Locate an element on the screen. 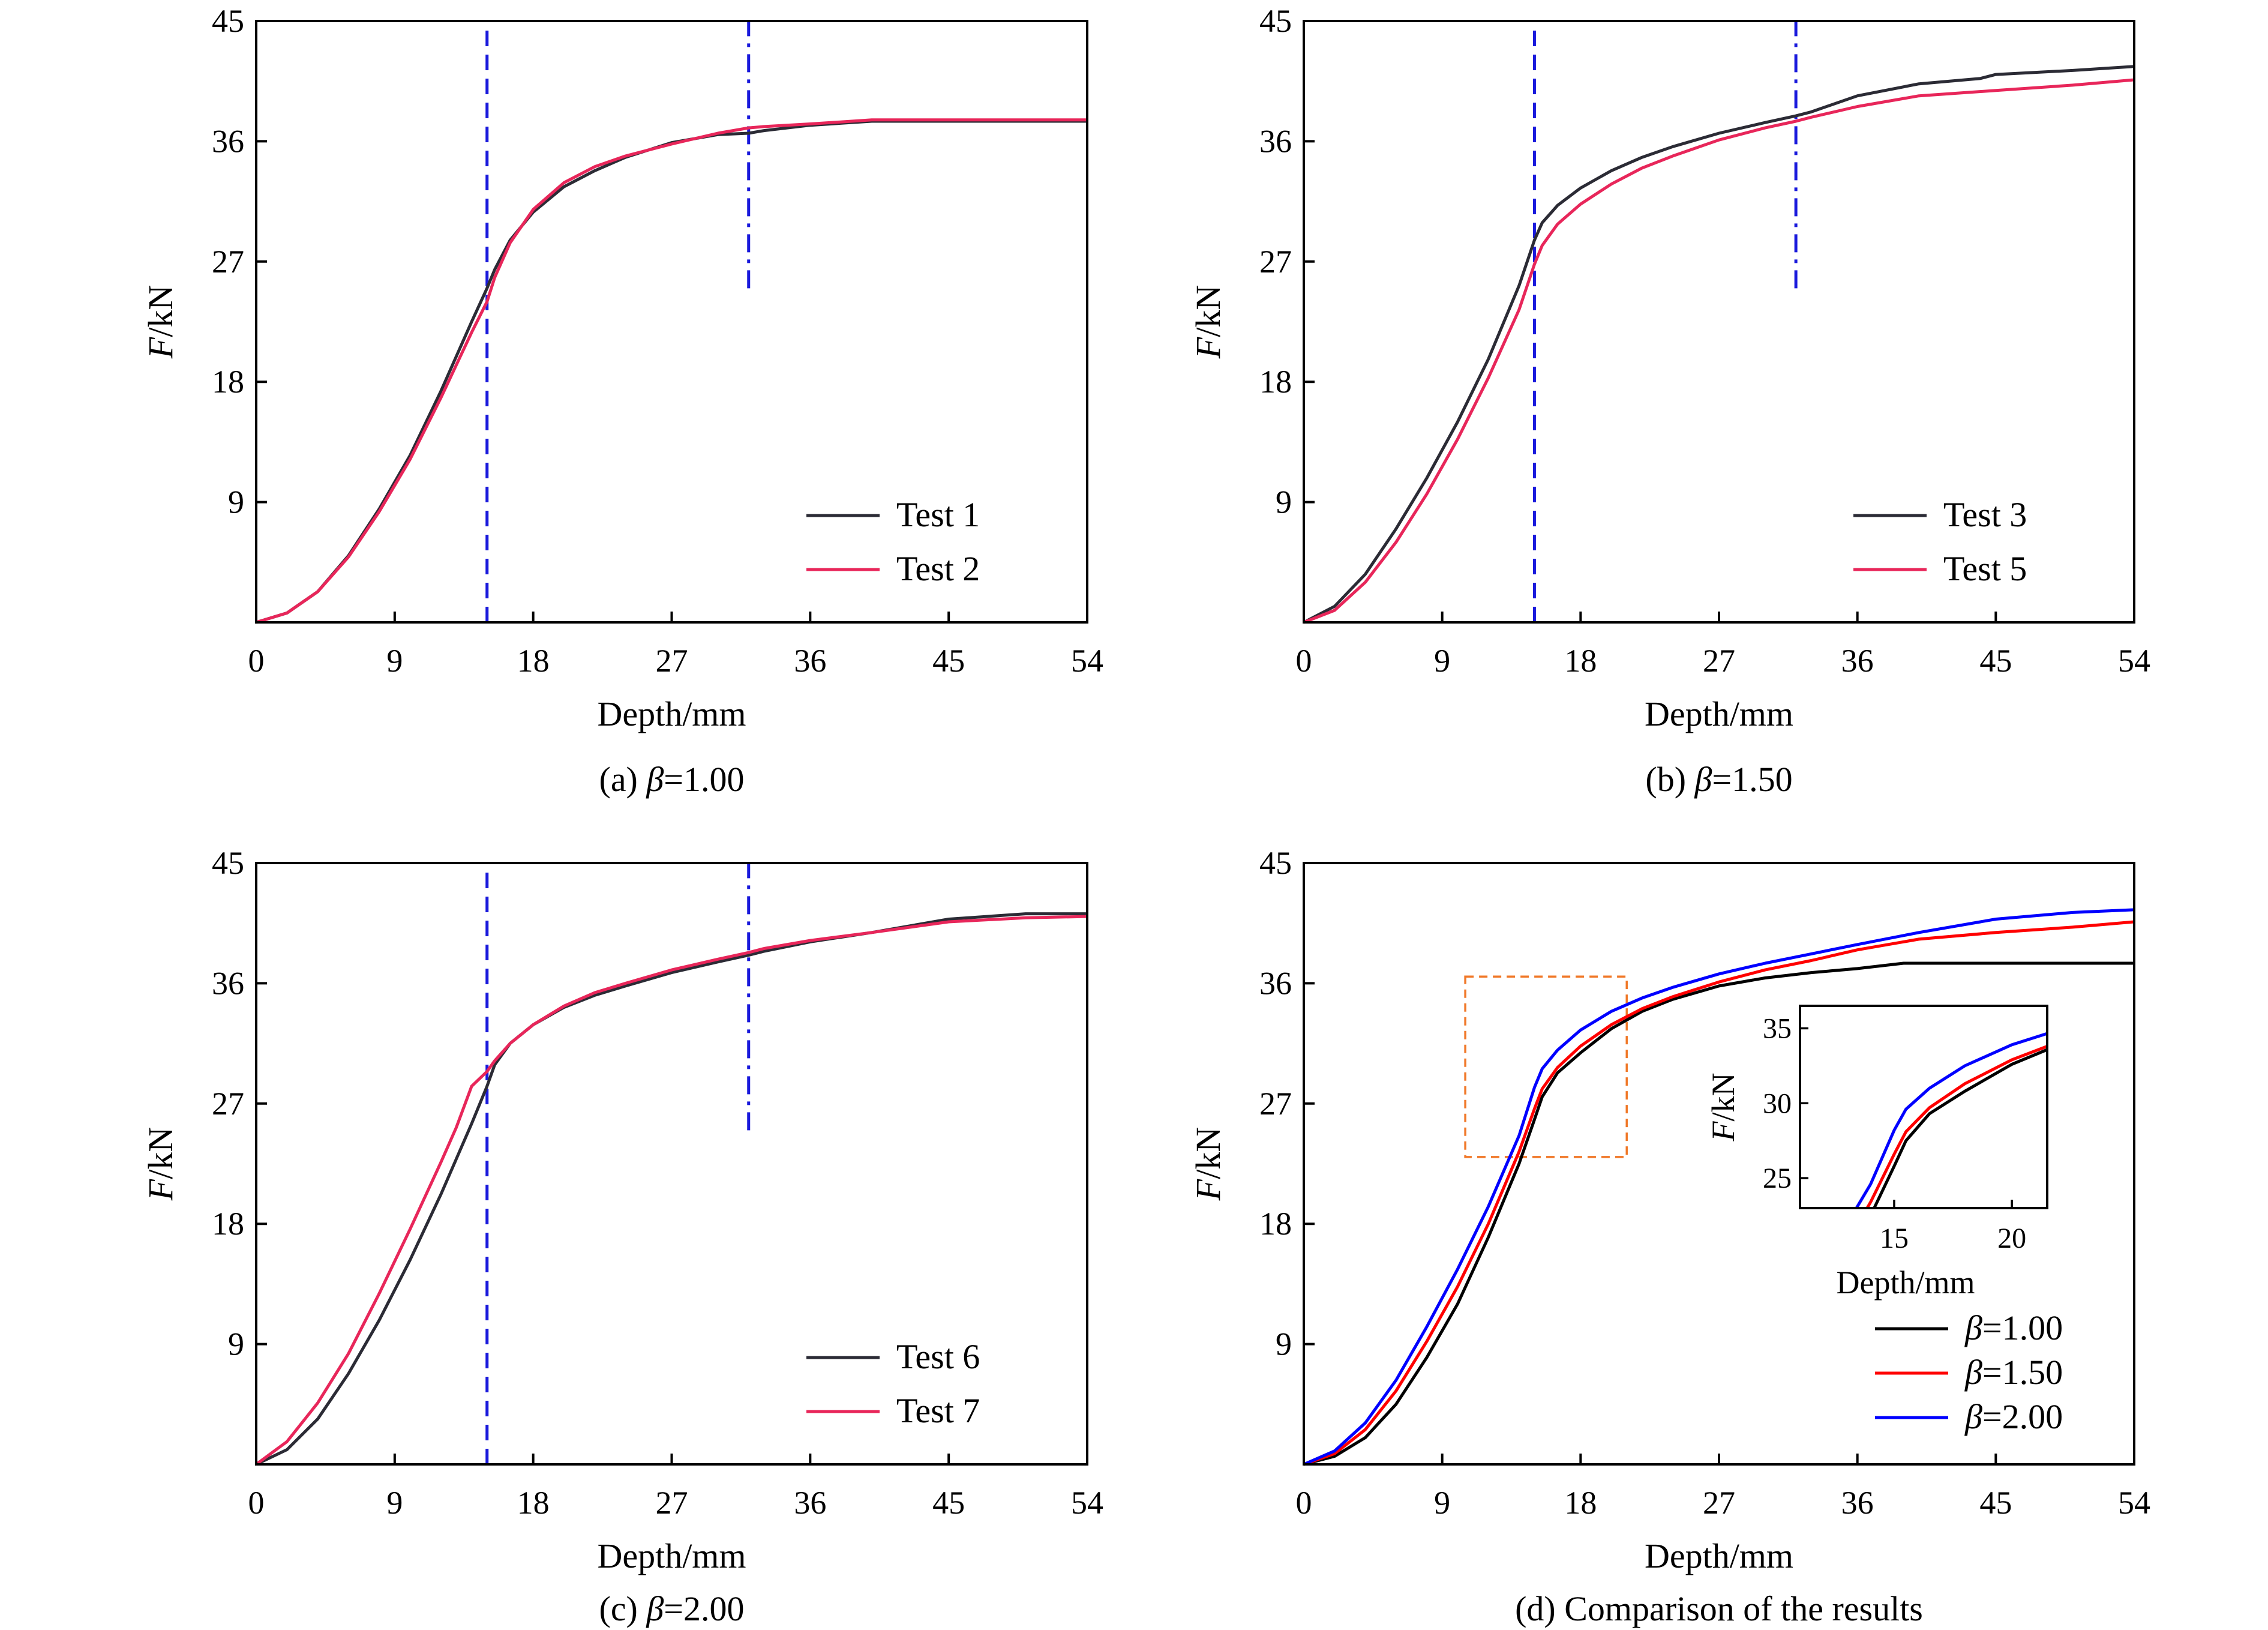 This screenshot has height=1630, width=2268. inset-frame is located at coordinates (1923, 1107).